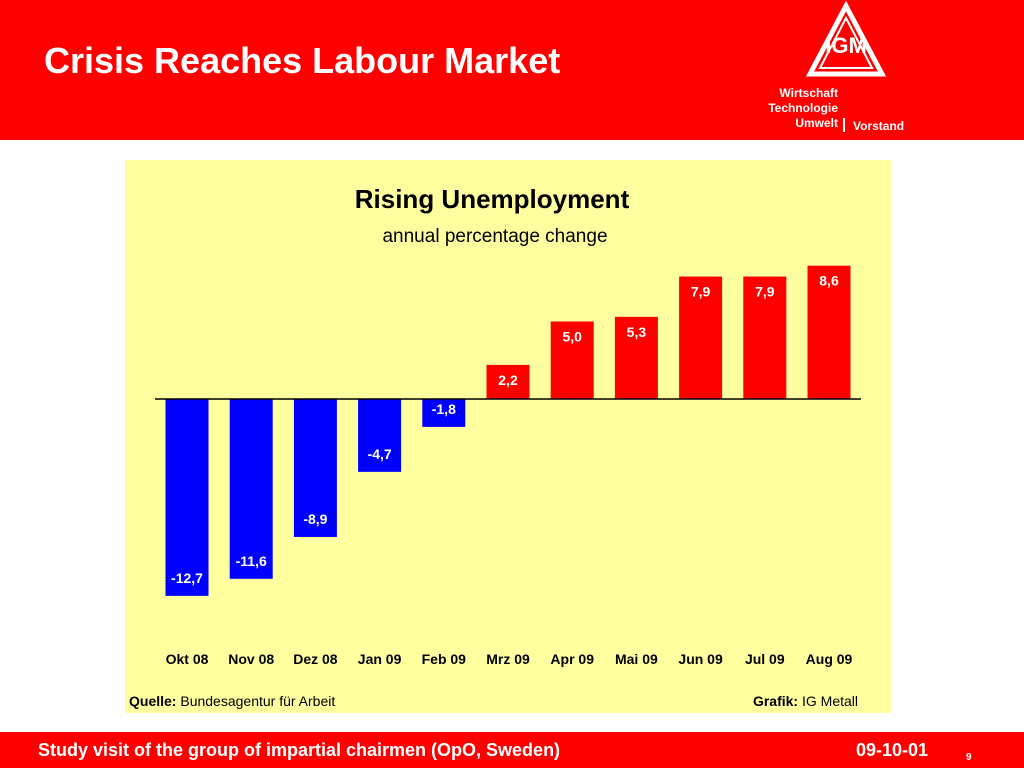 Image resolution: width=1024 pixels, height=768 pixels. Describe the element at coordinates (380, 659) in the screenshot. I see `category-label: Jan 09` at that location.